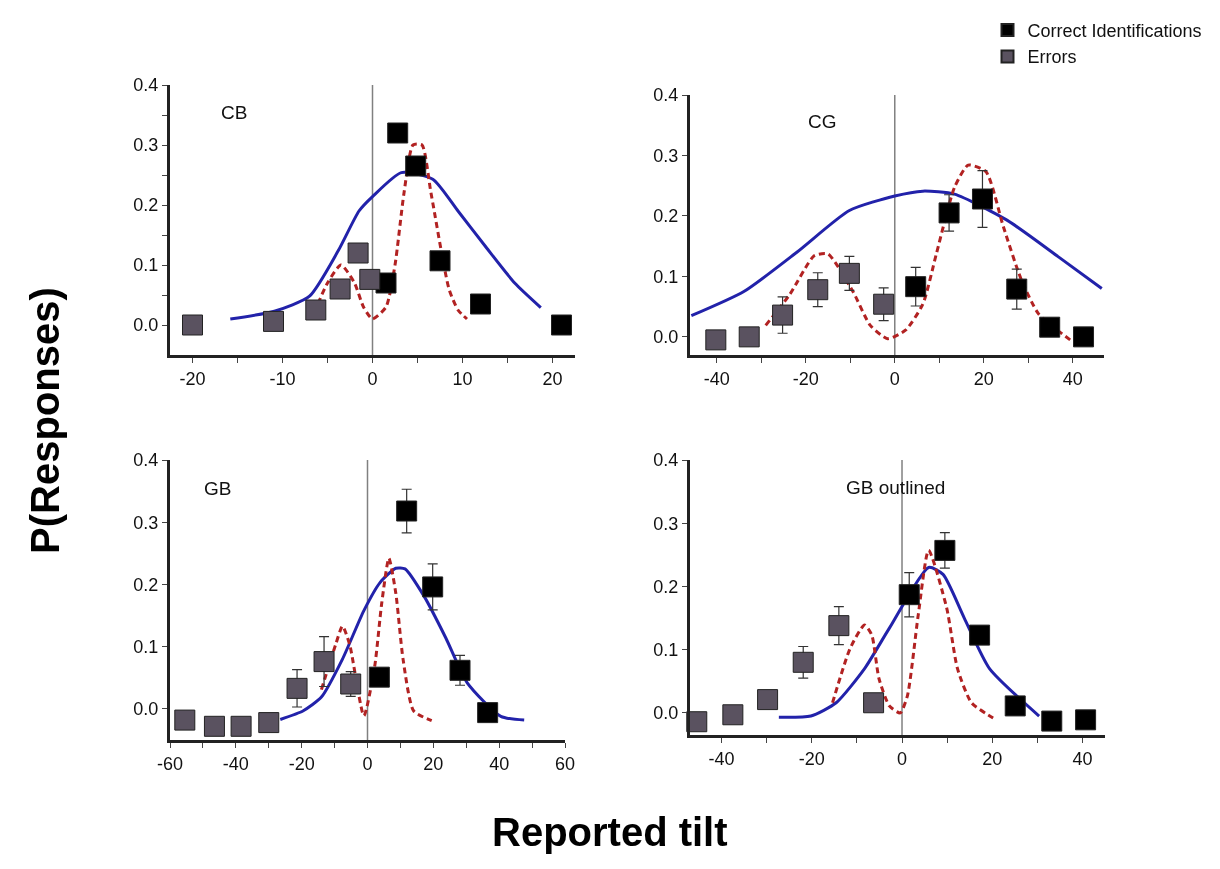 The height and width of the screenshot is (869, 1220). Describe the element at coordinates (282, 378) in the screenshot. I see `x-tick-label: -10` at that location.